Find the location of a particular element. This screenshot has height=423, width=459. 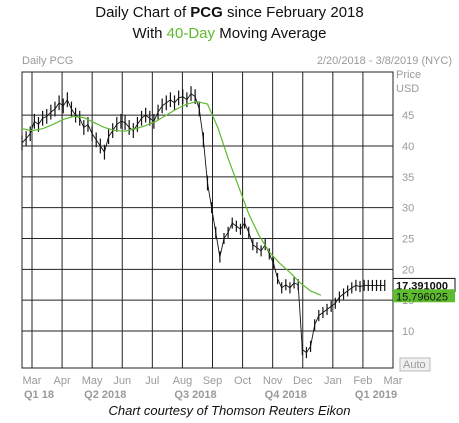

y-tick-label-35: 35 is located at coordinates (408, 178).